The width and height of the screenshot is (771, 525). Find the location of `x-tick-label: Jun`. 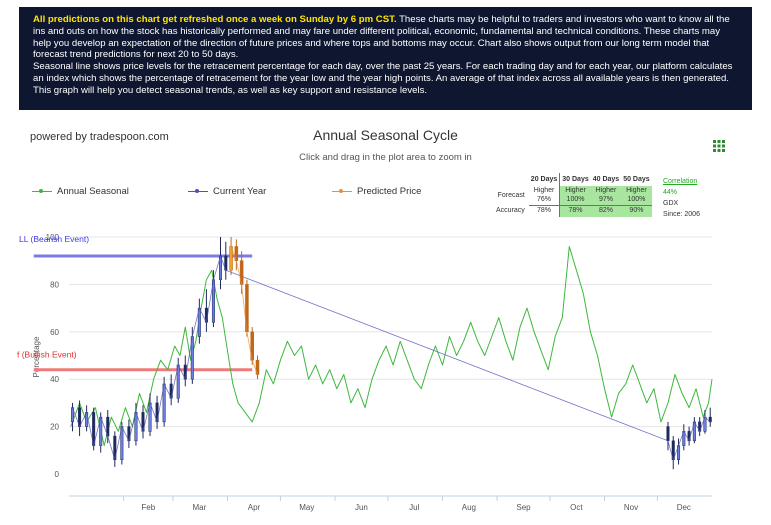

x-tick-label: Jun is located at coordinates (361, 507).